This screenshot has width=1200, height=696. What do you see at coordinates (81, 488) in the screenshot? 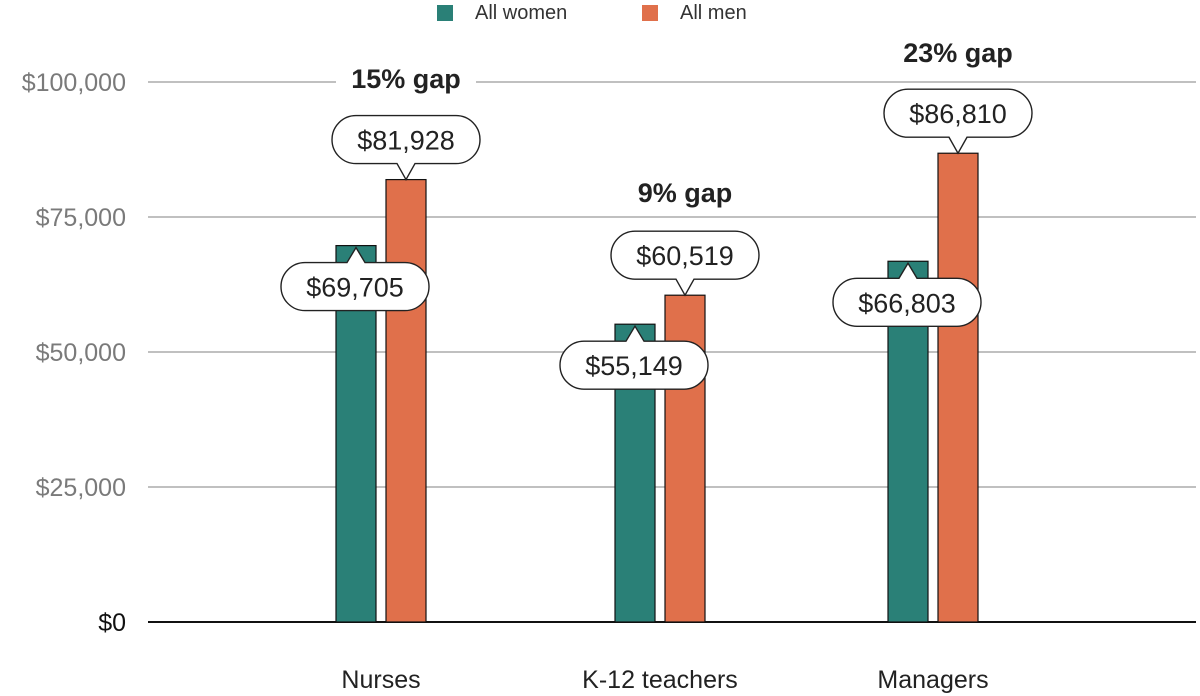
I see `y-tick-label: $25,000` at bounding box center [81, 488].